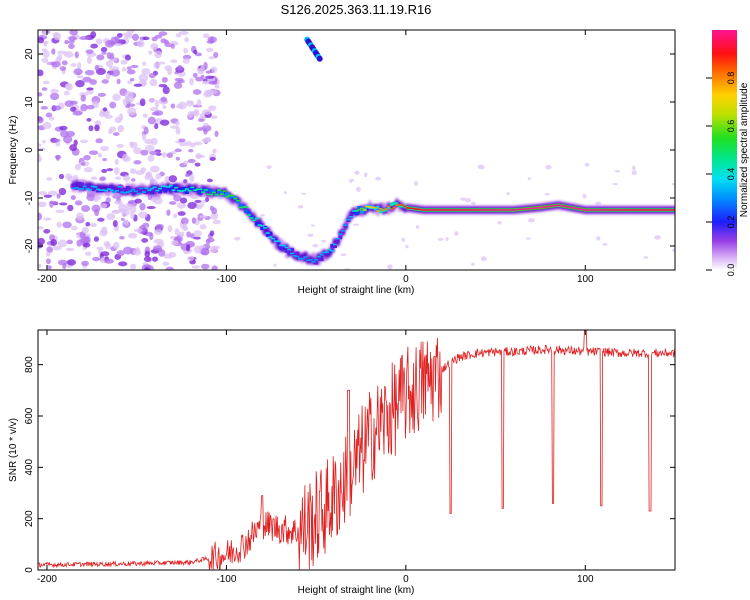 The height and width of the screenshot is (600, 750). What do you see at coordinates (731, 78) in the screenshot?
I see `colorbar-tick-label: 0.8` at bounding box center [731, 78].